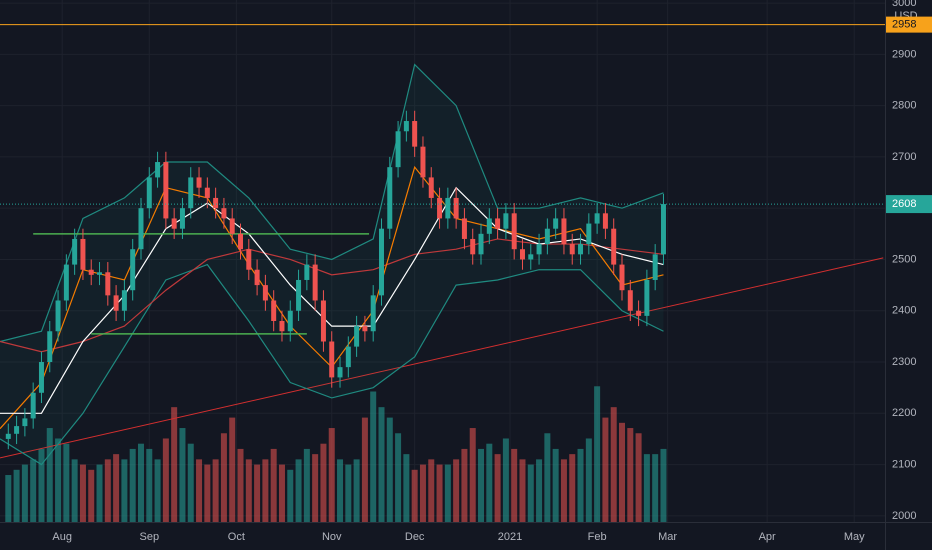 The height and width of the screenshot is (550, 932). What do you see at coordinates (904, 106) in the screenshot?
I see `y-tick-label: 2800` at bounding box center [904, 106].